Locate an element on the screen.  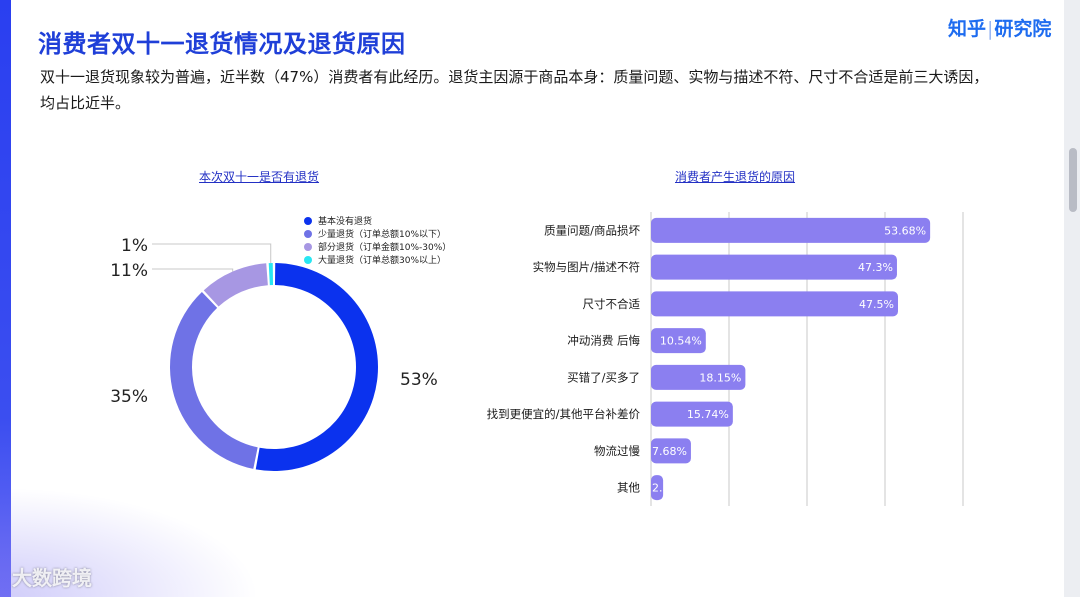
legend-label: 部分退货（订单金额10%-30%） is located at coordinates (385, 248).